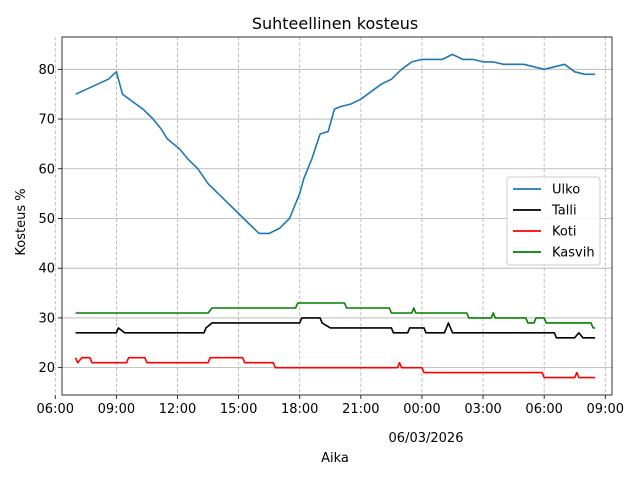 The height and width of the screenshot is (480, 640). What do you see at coordinates (421, 409) in the screenshot?
I see `x-tick-label: 00:00` at bounding box center [421, 409].